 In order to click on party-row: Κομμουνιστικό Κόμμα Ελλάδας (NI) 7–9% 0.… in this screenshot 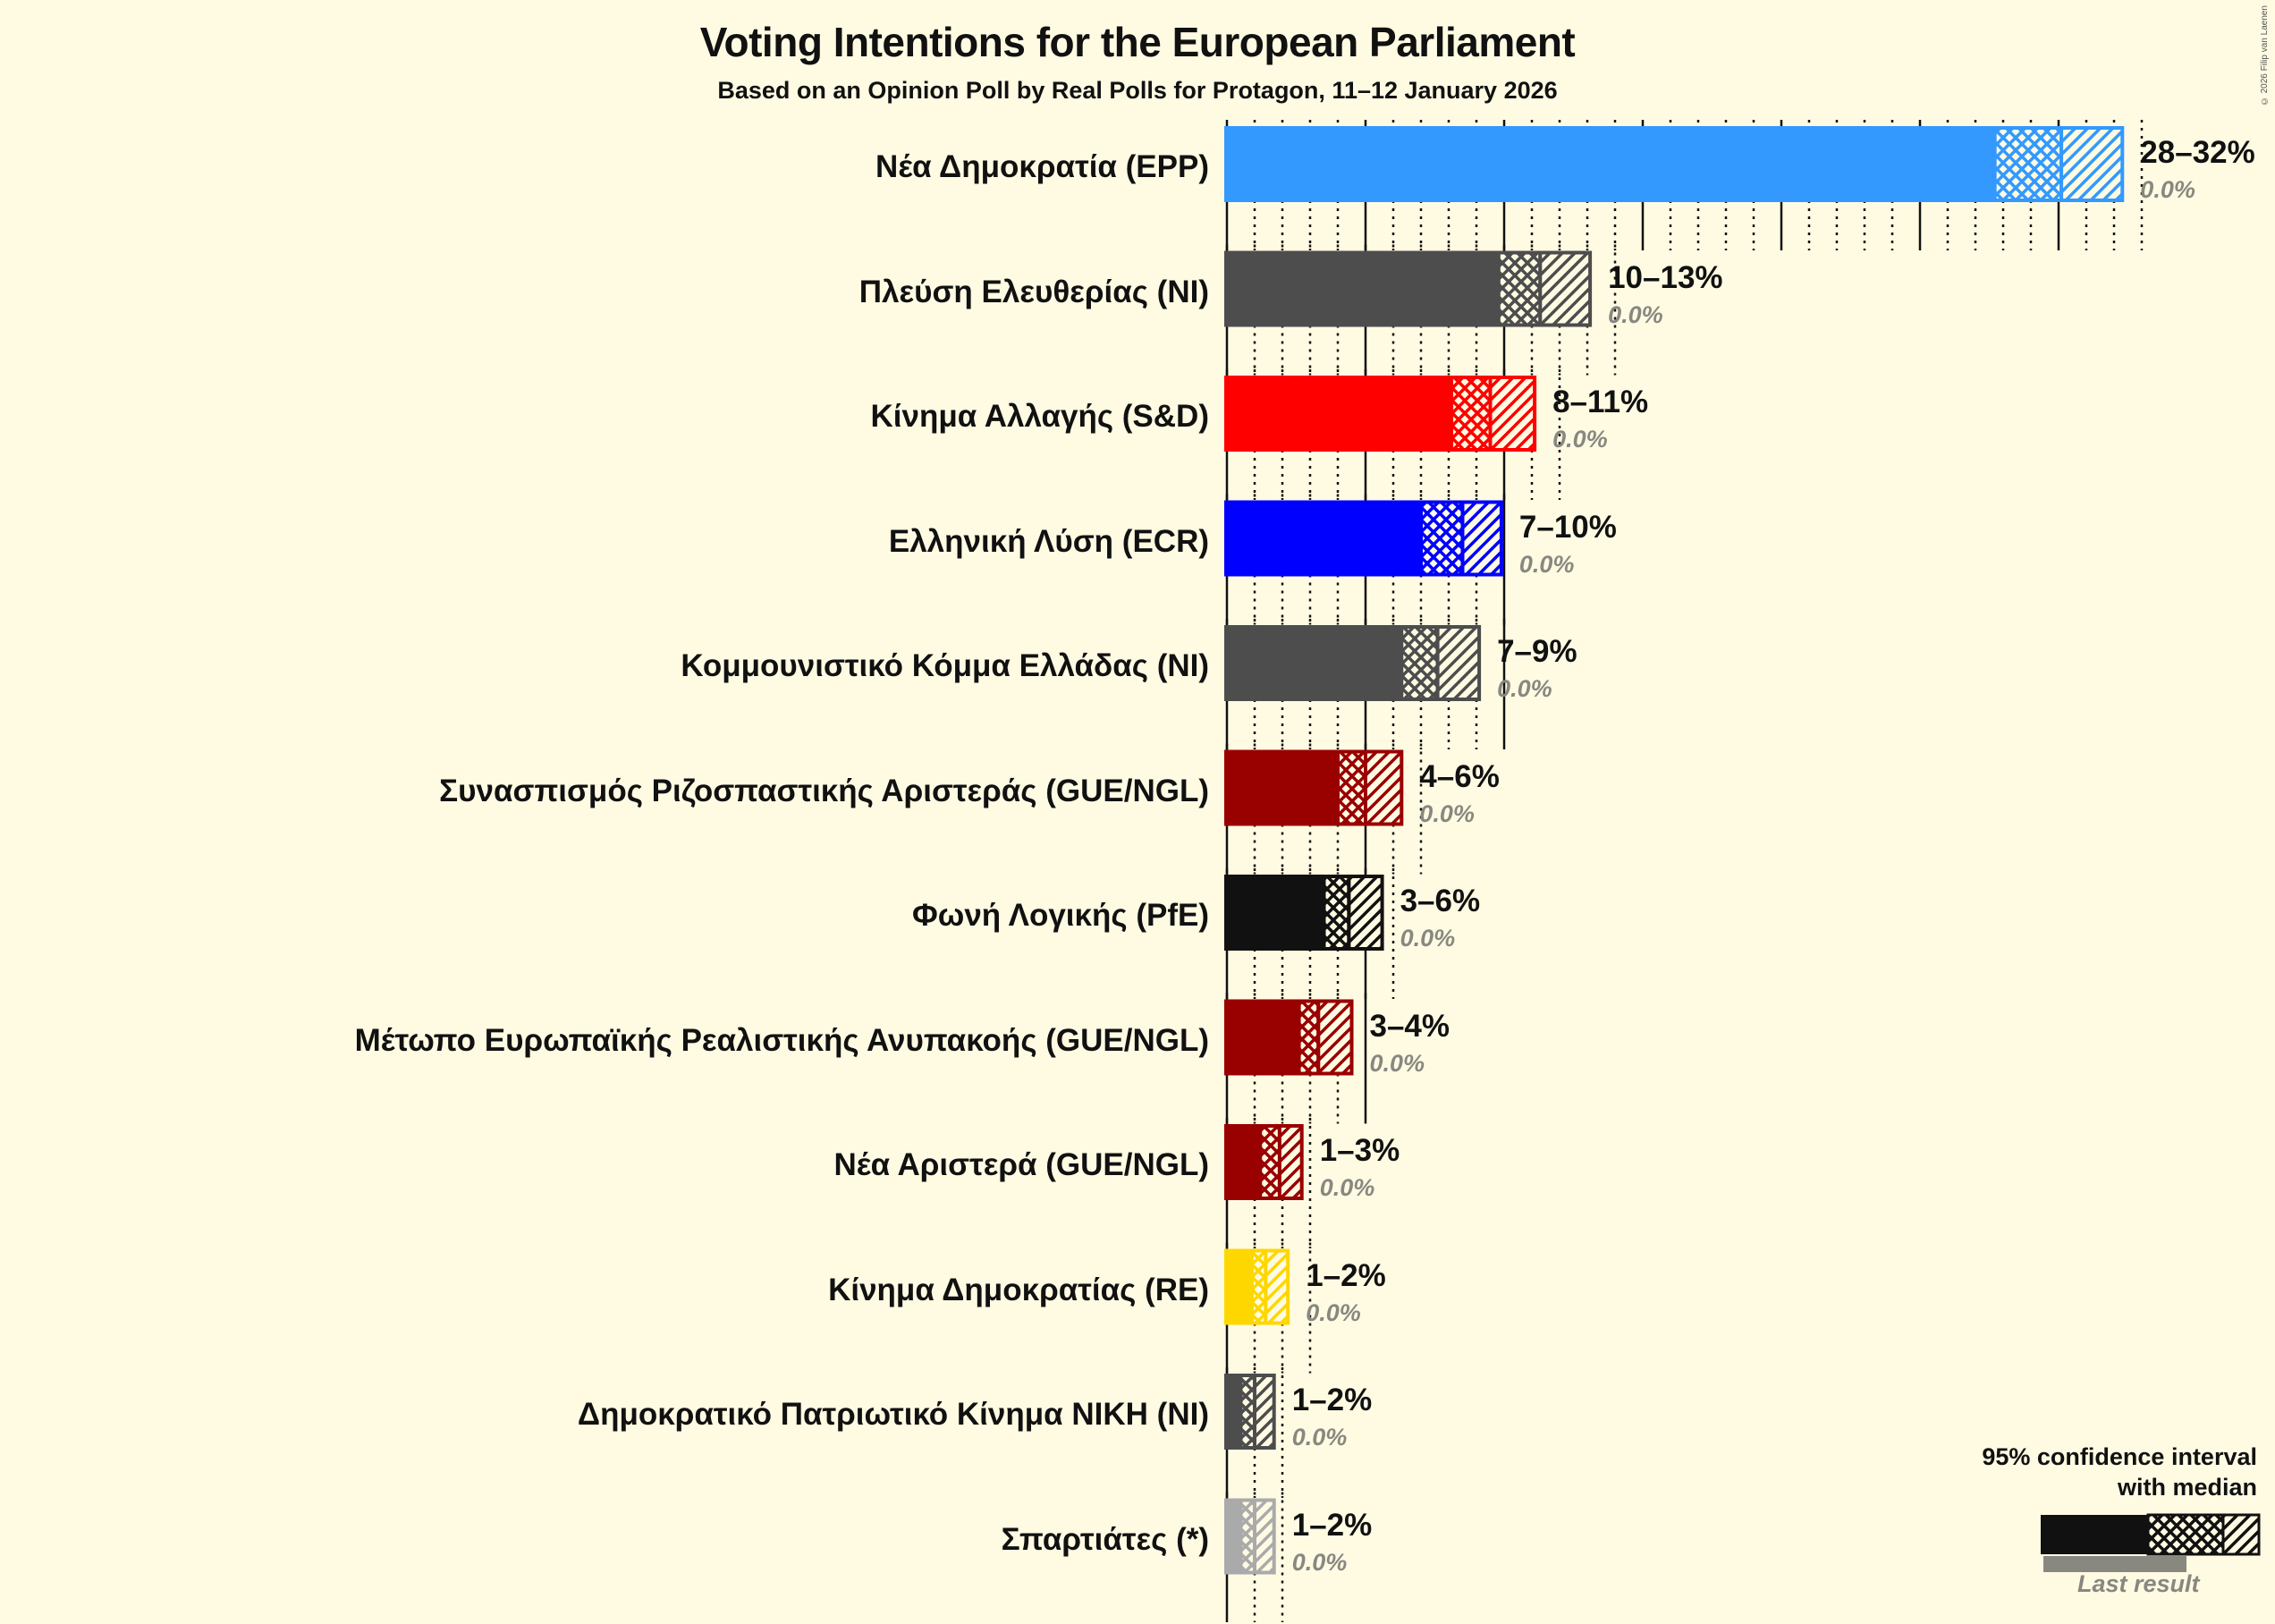, I will do `click(1137, 687)`.